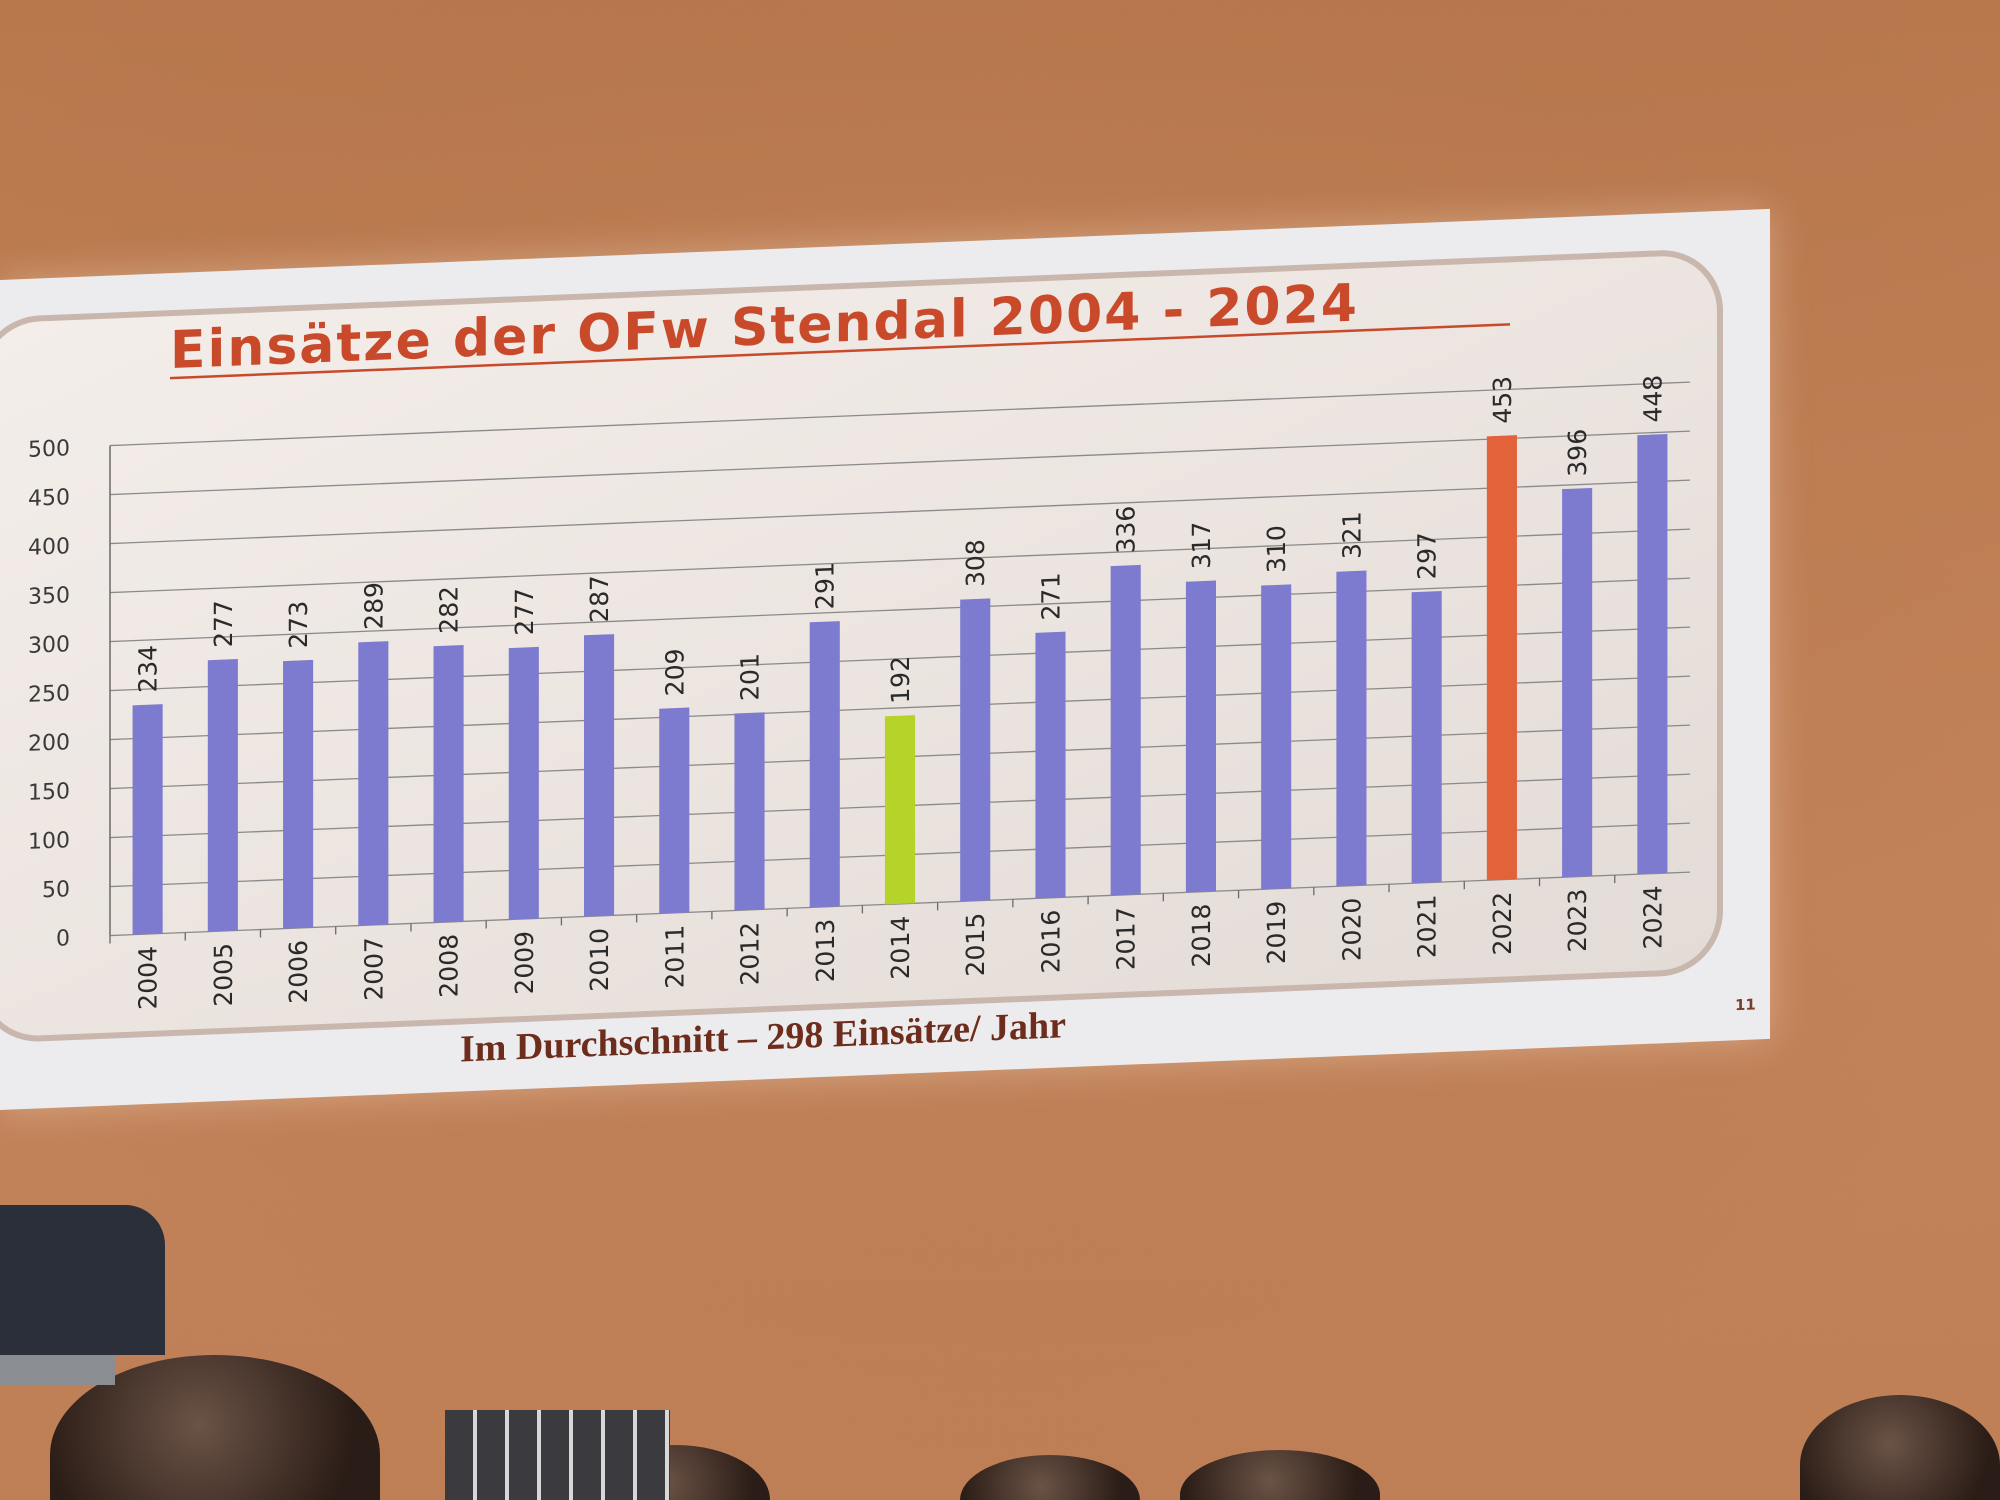 This screenshot has width=2000, height=1500. What do you see at coordinates (1652, 654) in the screenshot?
I see `bar-2024` at bounding box center [1652, 654].